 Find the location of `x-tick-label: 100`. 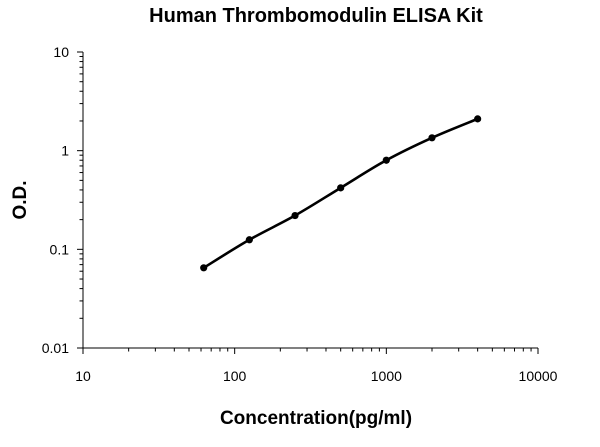

x-tick-label: 100 is located at coordinates (235, 376).